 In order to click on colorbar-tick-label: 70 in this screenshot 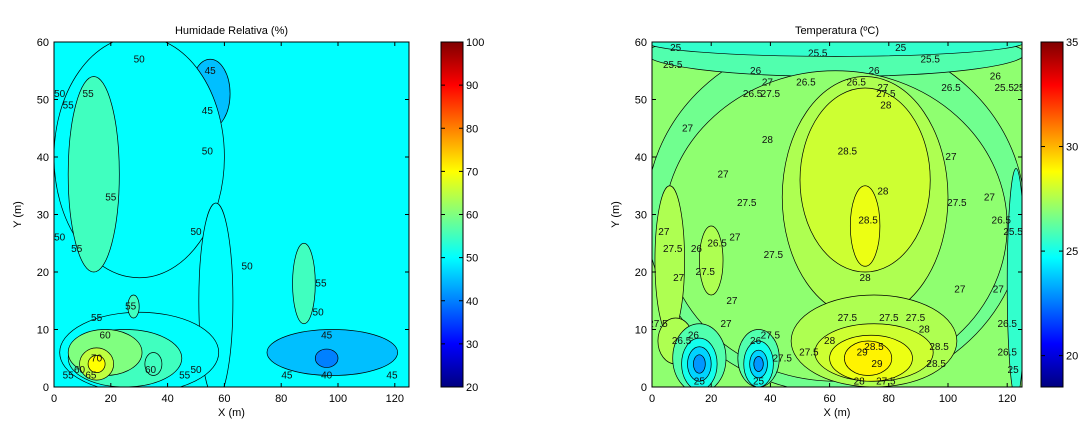, I will do `click(472, 172)`.